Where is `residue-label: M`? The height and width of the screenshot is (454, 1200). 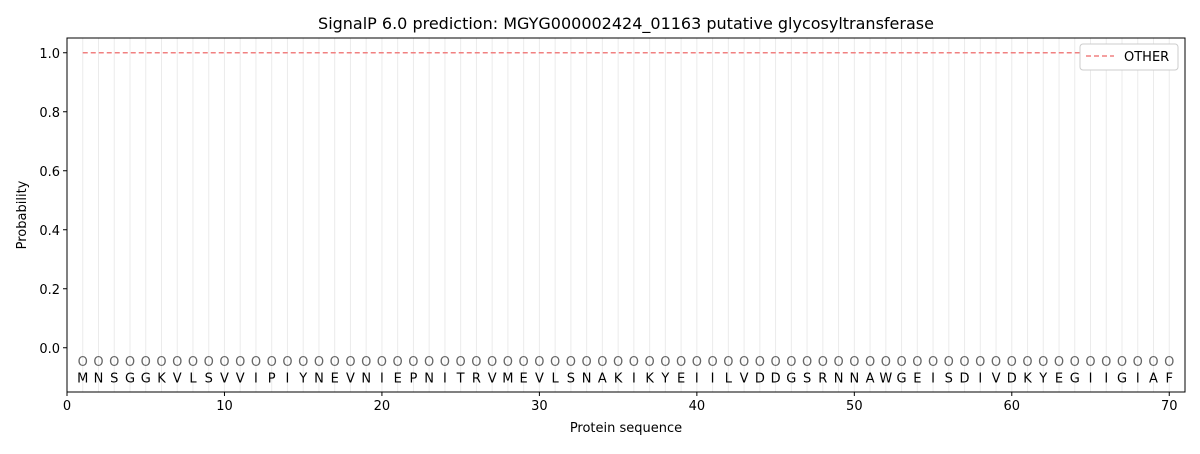
residue-label: M is located at coordinates (507, 378).